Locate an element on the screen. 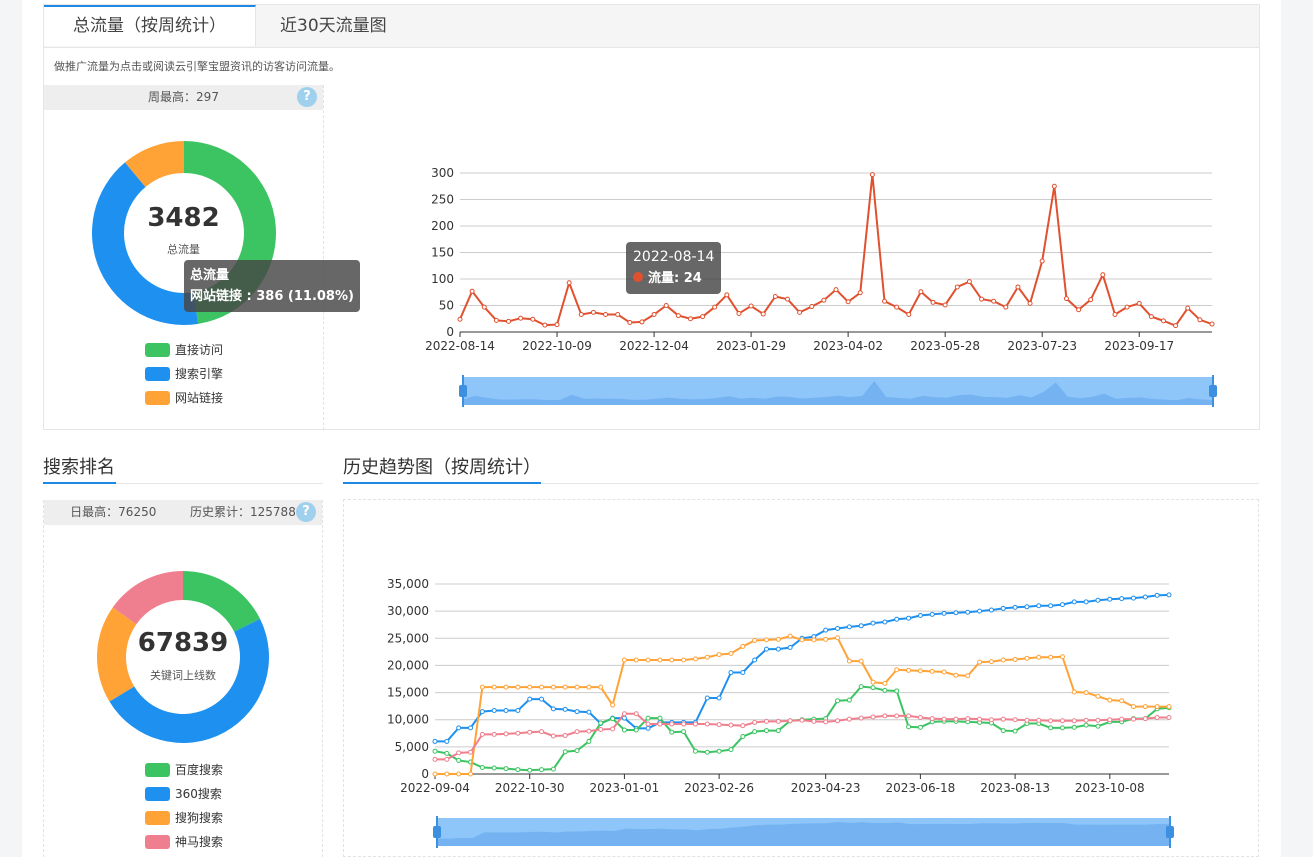 The height and width of the screenshot is (857, 1313). x-tick-label: 2023-05-28 is located at coordinates (945, 346).